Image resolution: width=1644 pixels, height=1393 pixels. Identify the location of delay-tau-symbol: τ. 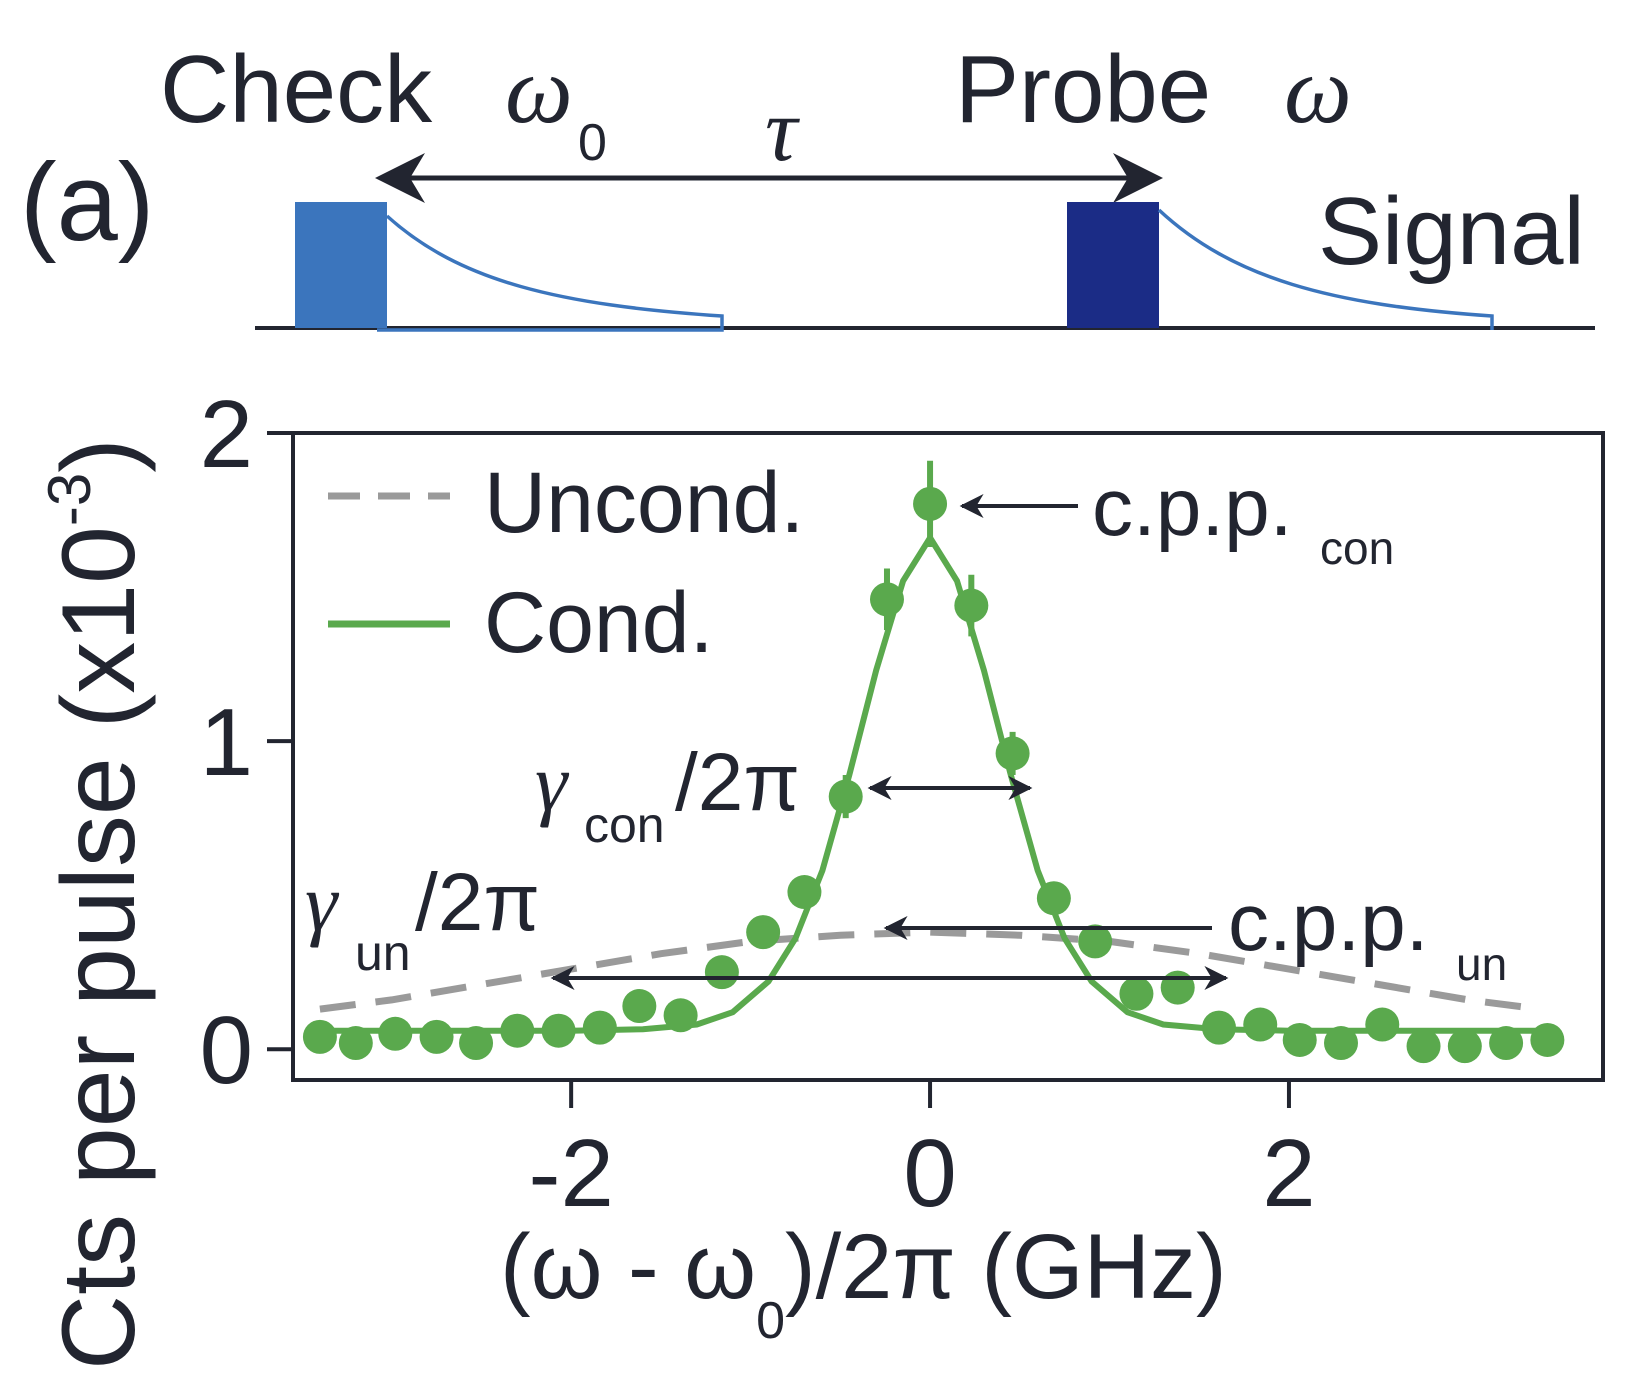
(782, 130).